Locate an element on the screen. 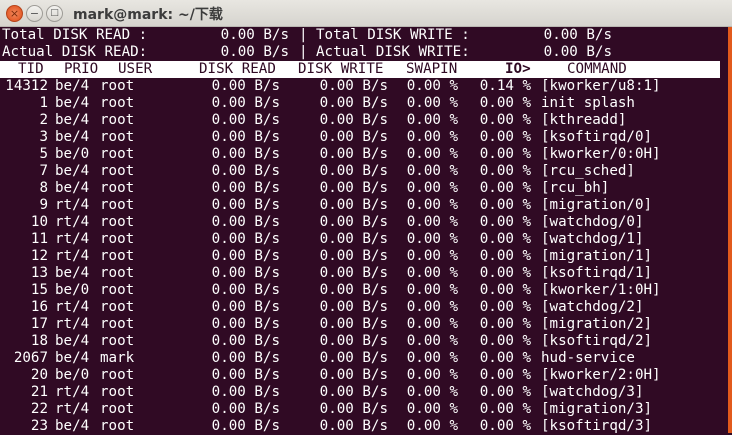 The width and height of the screenshot is (732, 435). command-cell: [migration/3] is located at coordinates (597, 409).